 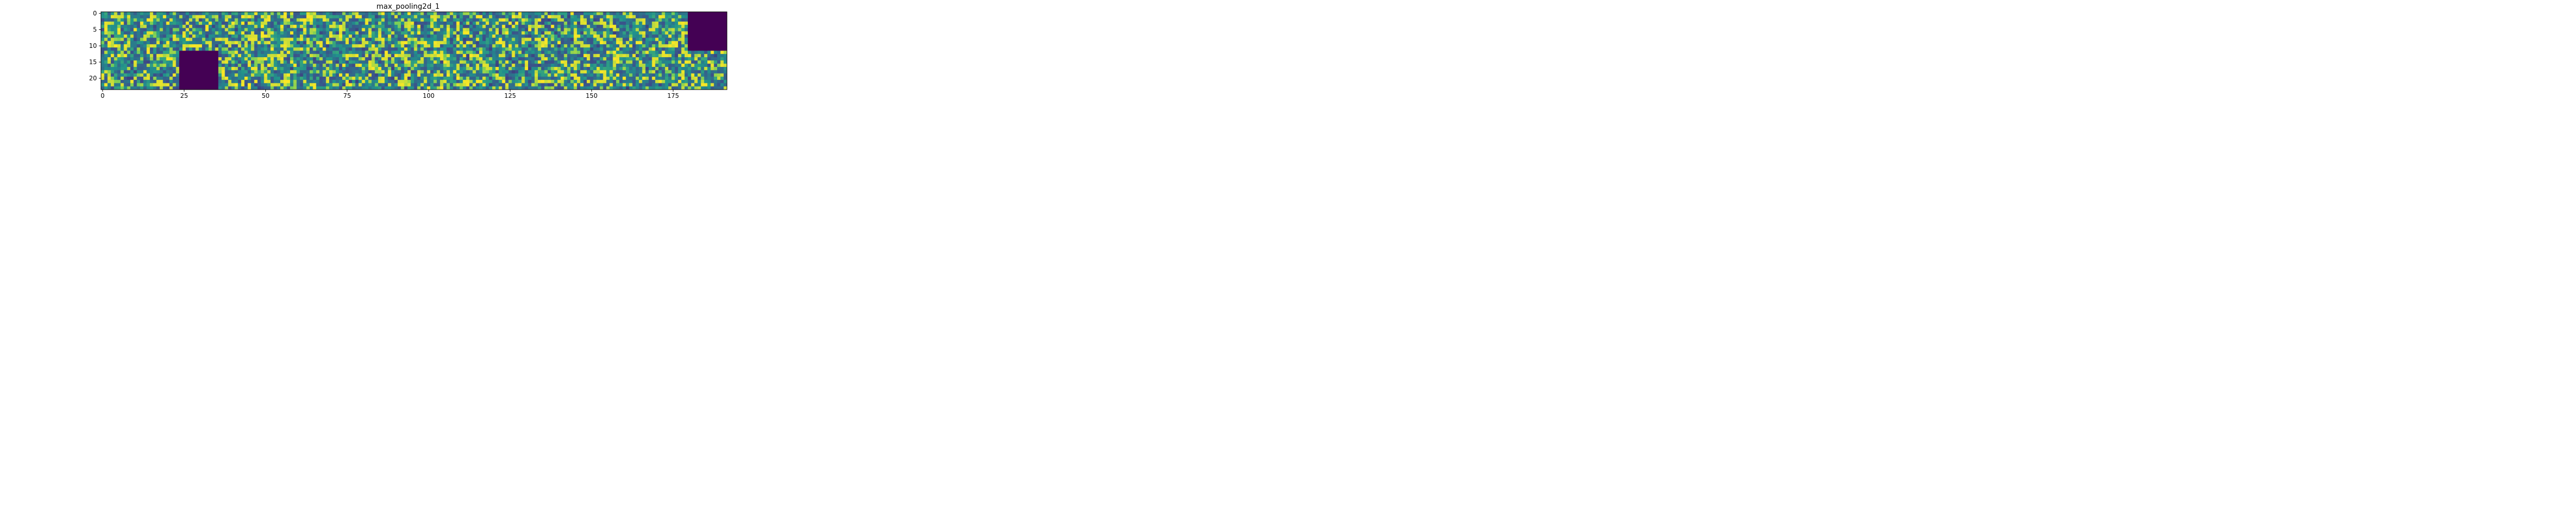 I want to click on feature-map-tile, so click(x=395, y=70).